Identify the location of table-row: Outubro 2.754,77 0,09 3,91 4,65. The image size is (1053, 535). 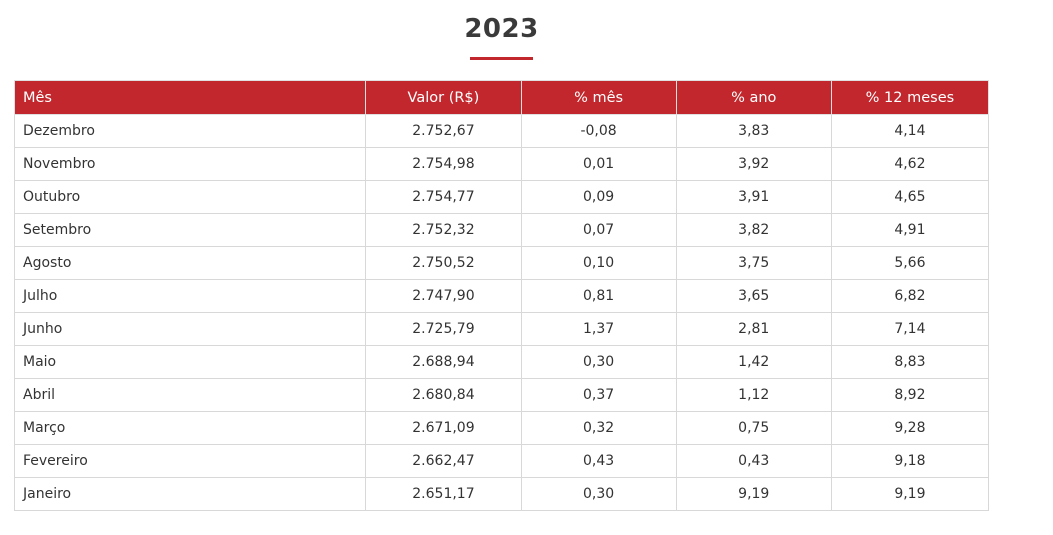
(501, 197).